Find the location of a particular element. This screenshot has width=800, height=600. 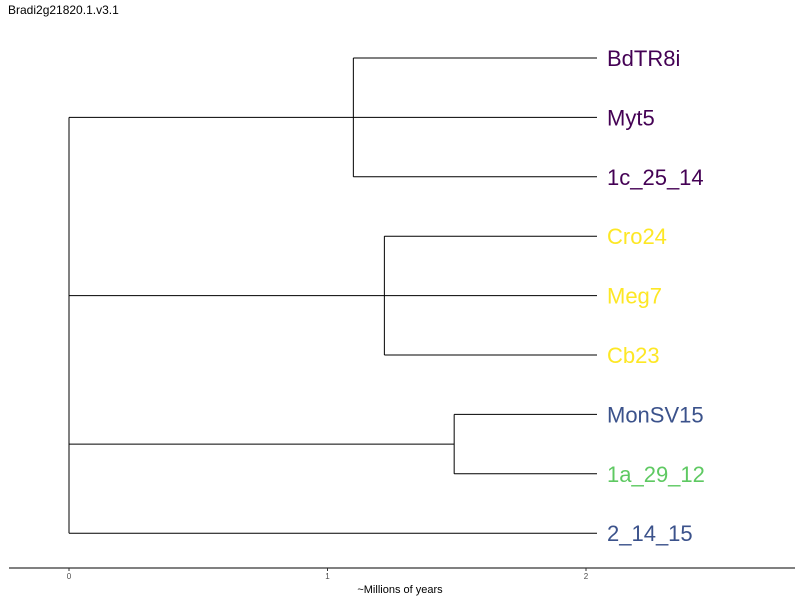

axis-title: ~Millions of years is located at coordinates (400, 590).